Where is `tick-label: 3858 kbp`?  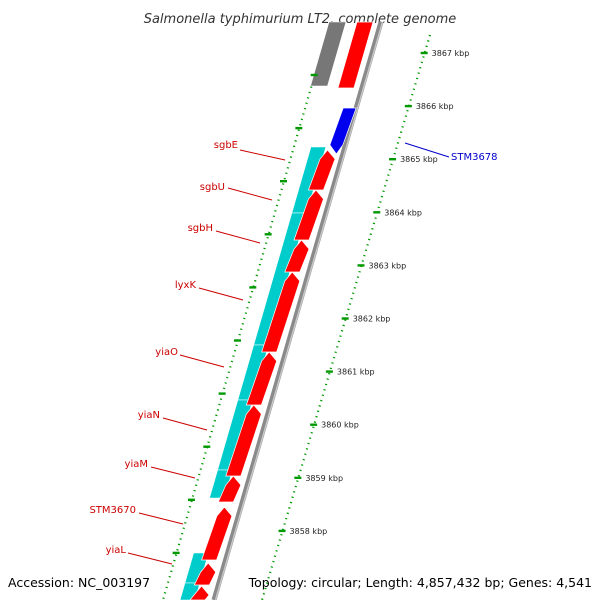
tick-label: 3858 kbp is located at coordinates (309, 531).